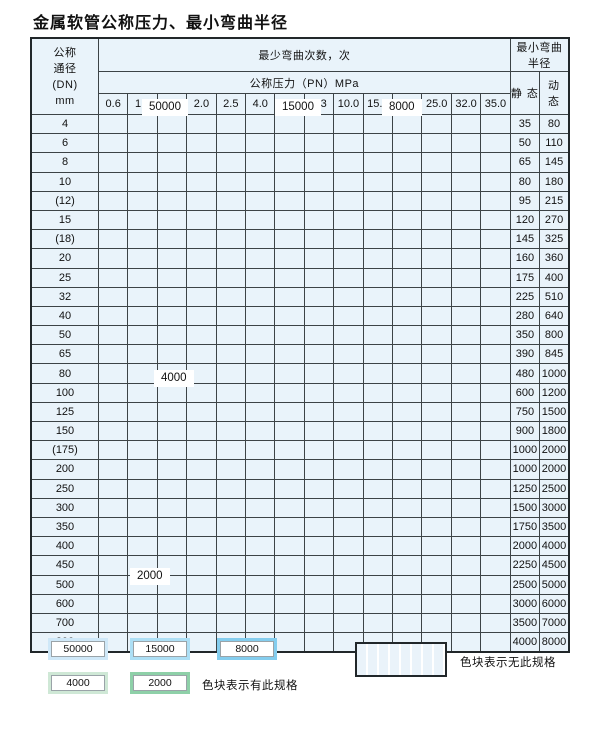  What do you see at coordinates (64, 507) in the screenshot?
I see `row-dn-label: 300` at bounding box center [64, 507].